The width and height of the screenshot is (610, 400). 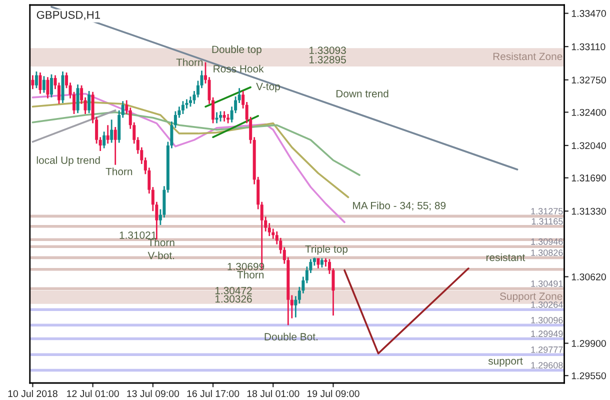 What do you see at coordinates (93, 394) in the screenshot?
I see `x-tick-label: 12 Jul 01:00` at bounding box center [93, 394].